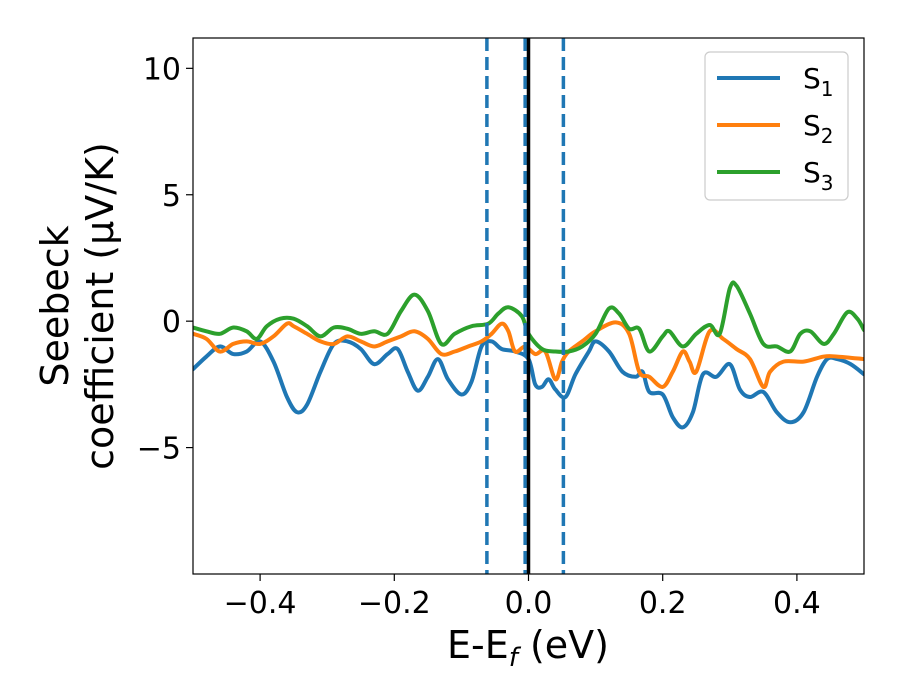 Image resolution: width=900 pixels, height=700 pixels. What do you see at coordinates (776, 126) in the screenshot?
I see `legend: S1 S2 S3` at bounding box center [776, 126].